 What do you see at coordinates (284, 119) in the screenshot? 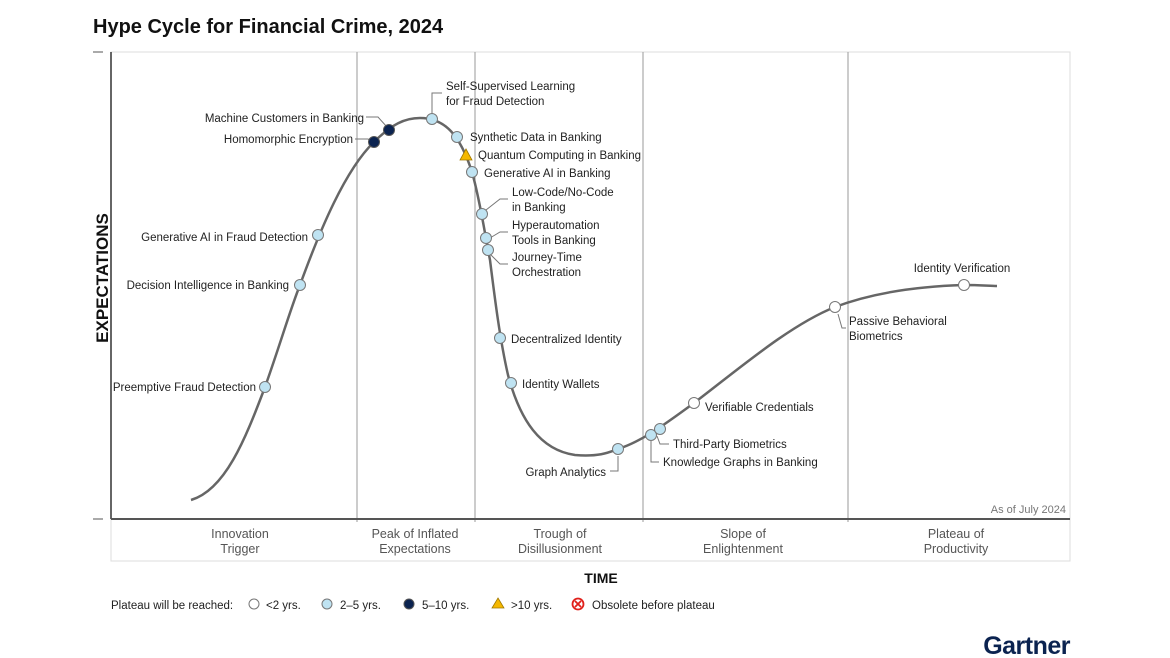
I see `label-machine-customers: Machine Customers in Banking` at bounding box center [284, 119].